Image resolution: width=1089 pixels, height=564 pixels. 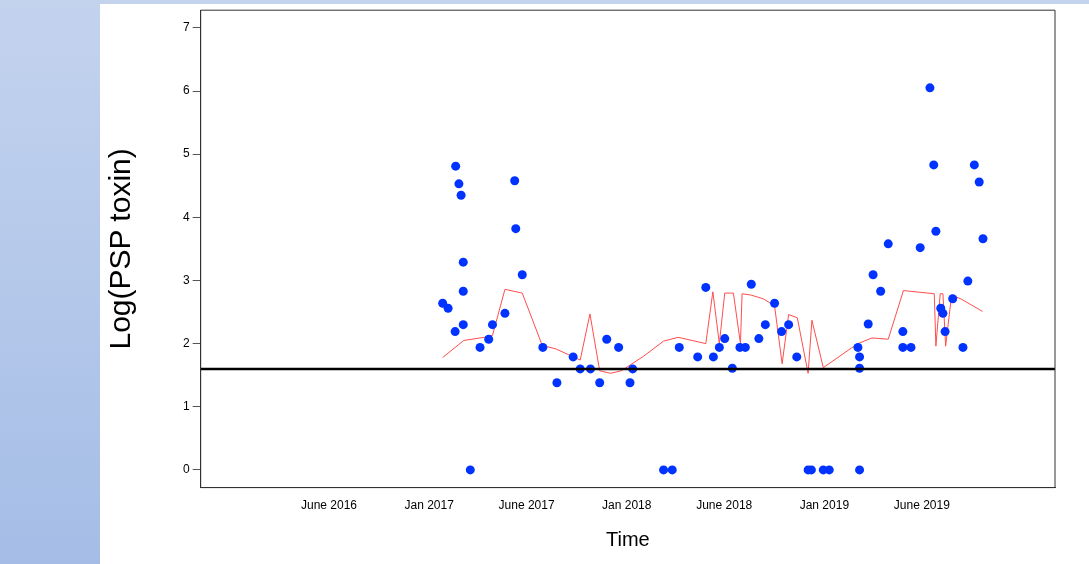 What do you see at coordinates (627, 538) in the screenshot?
I see `x-axis-title: Time` at bounding box center [627, 538].